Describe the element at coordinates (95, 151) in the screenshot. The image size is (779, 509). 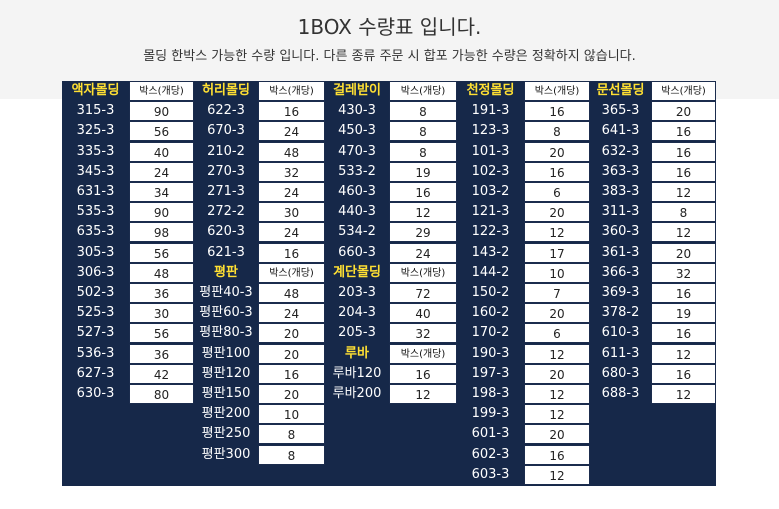
I see `product-code: 335-3` at that location.